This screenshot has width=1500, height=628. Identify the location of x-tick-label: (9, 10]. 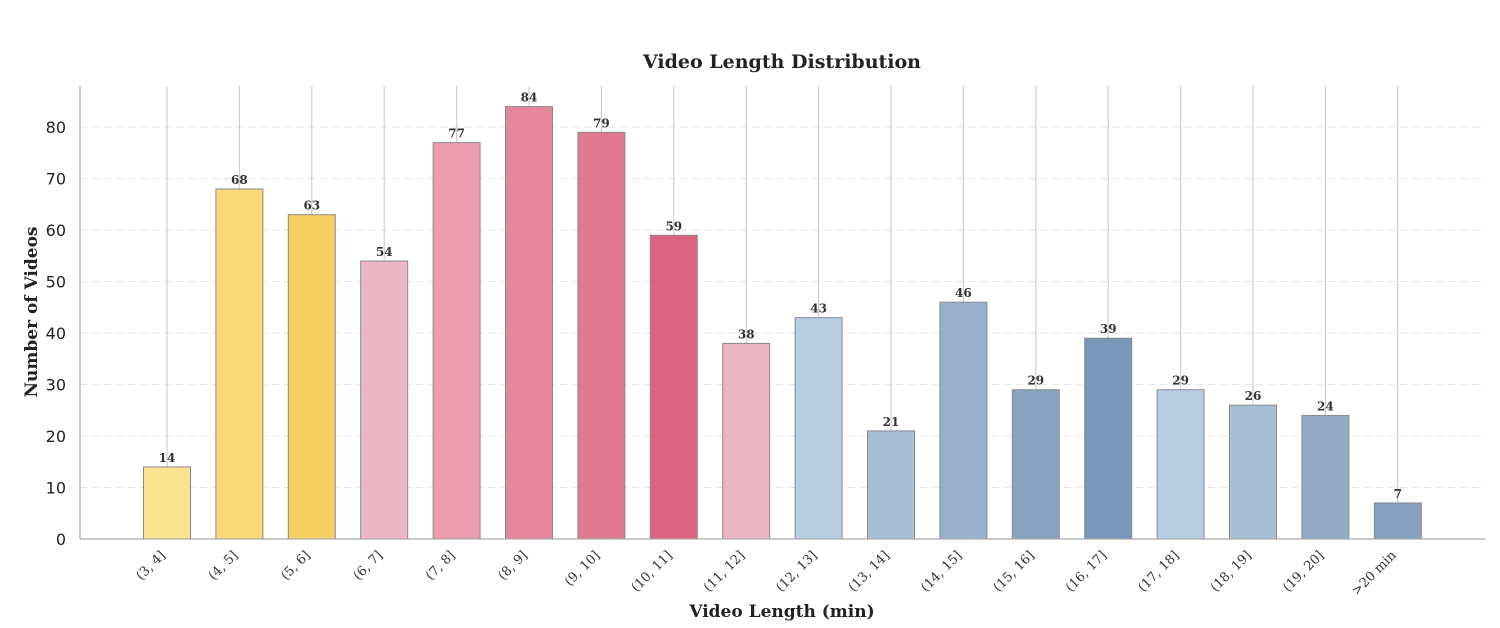
(582, 568).